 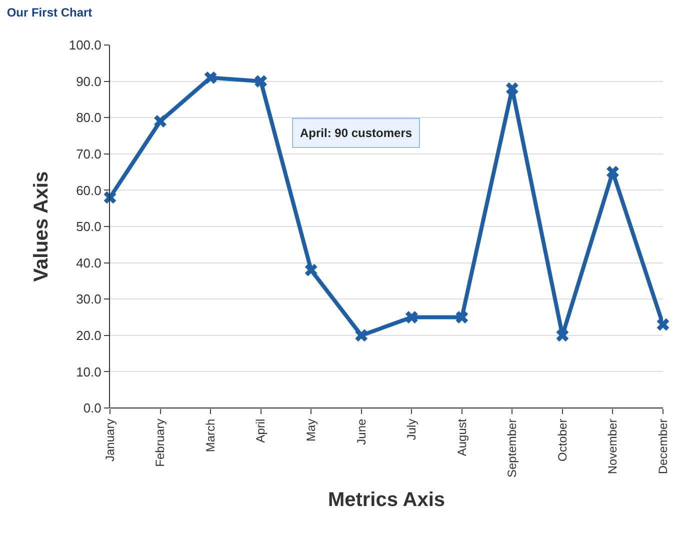 What do you see at coordinates (663, 446) in the screenshot?
I see `x-tick-label: December` at bounding box center [663, 446].